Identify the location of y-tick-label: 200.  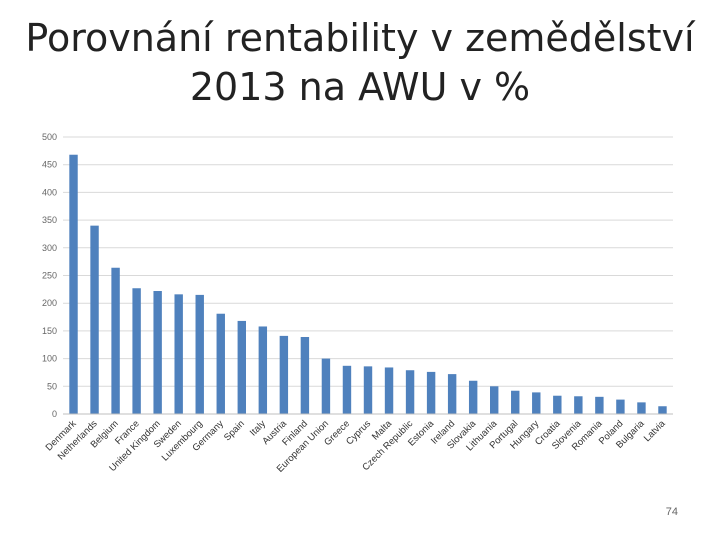
(49, 303).